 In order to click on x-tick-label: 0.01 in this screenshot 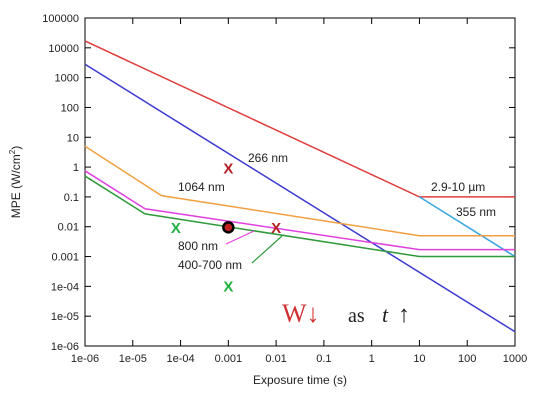, I will do `click(275, 359)`.